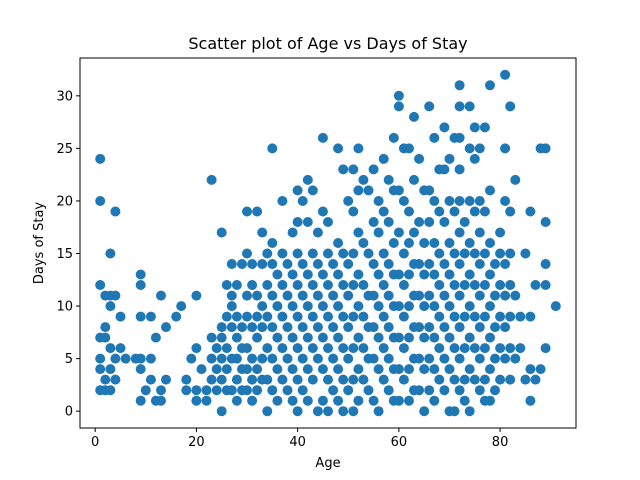 Image resolution: width=640 pixels, height=480 pixels. What do you see at coordinates (327, 463) in the screenshot?
I see `x-axis-label: Age` at bounding box center [327, 463].